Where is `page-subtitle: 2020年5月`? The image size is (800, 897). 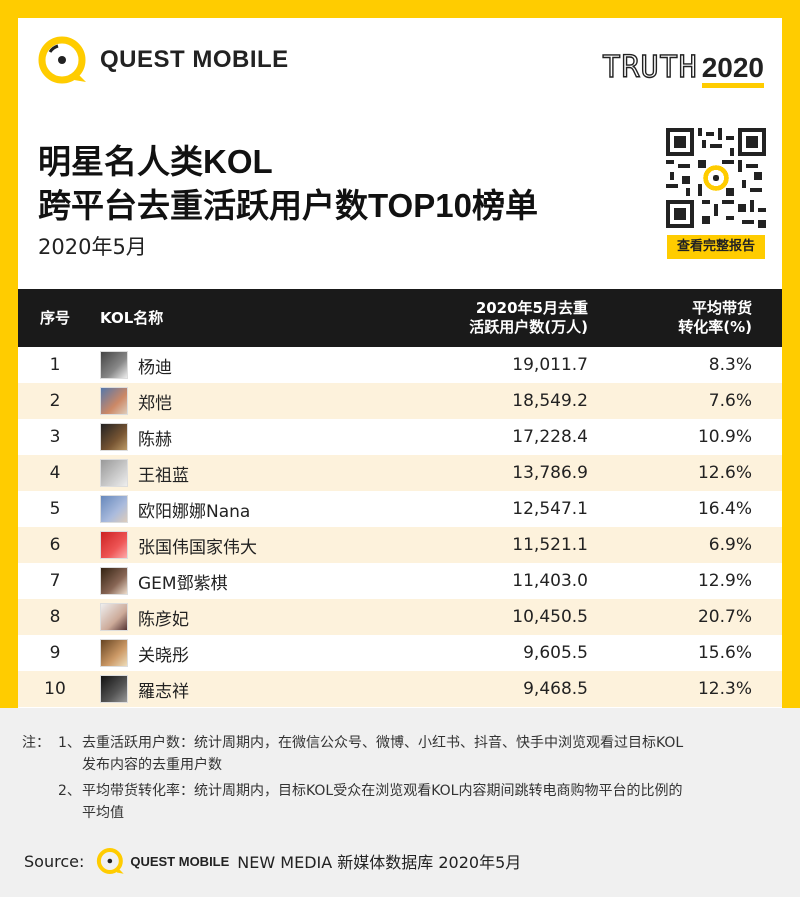
page-subtitle: 2020年5月 is located at coordinates (92, 247).